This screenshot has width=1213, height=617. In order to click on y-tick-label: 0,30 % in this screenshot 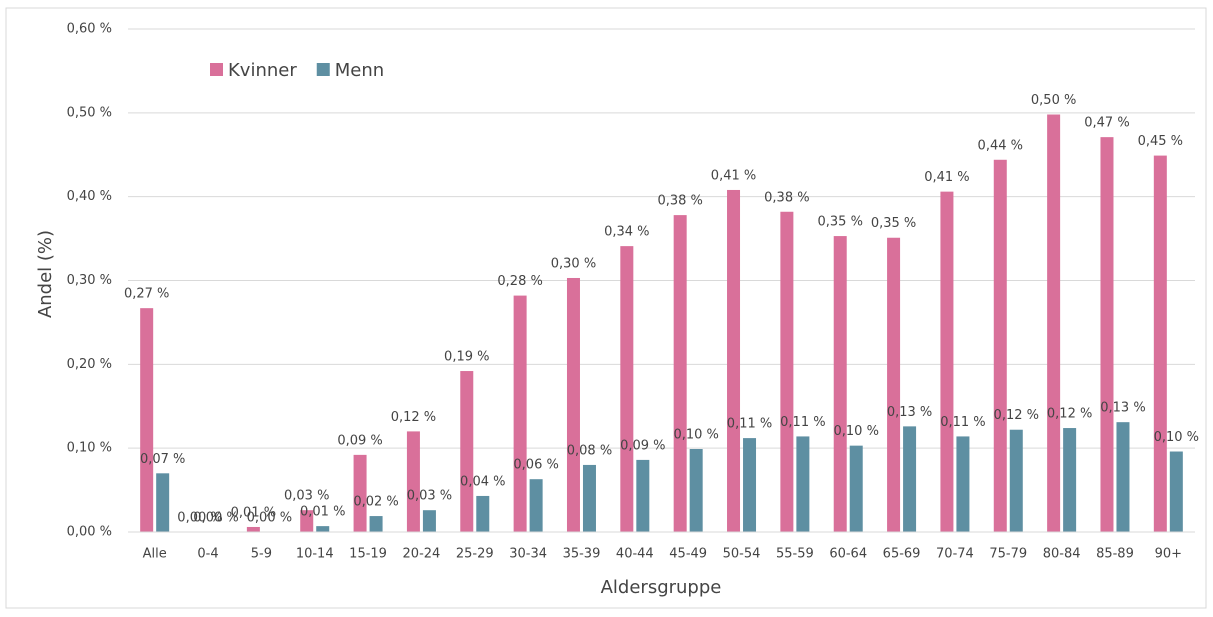, I will do `click(89, 280)`.